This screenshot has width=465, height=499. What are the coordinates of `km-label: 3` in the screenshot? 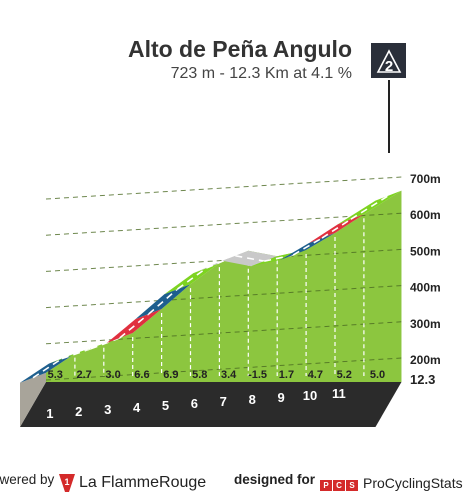 It's located at (107, 409).